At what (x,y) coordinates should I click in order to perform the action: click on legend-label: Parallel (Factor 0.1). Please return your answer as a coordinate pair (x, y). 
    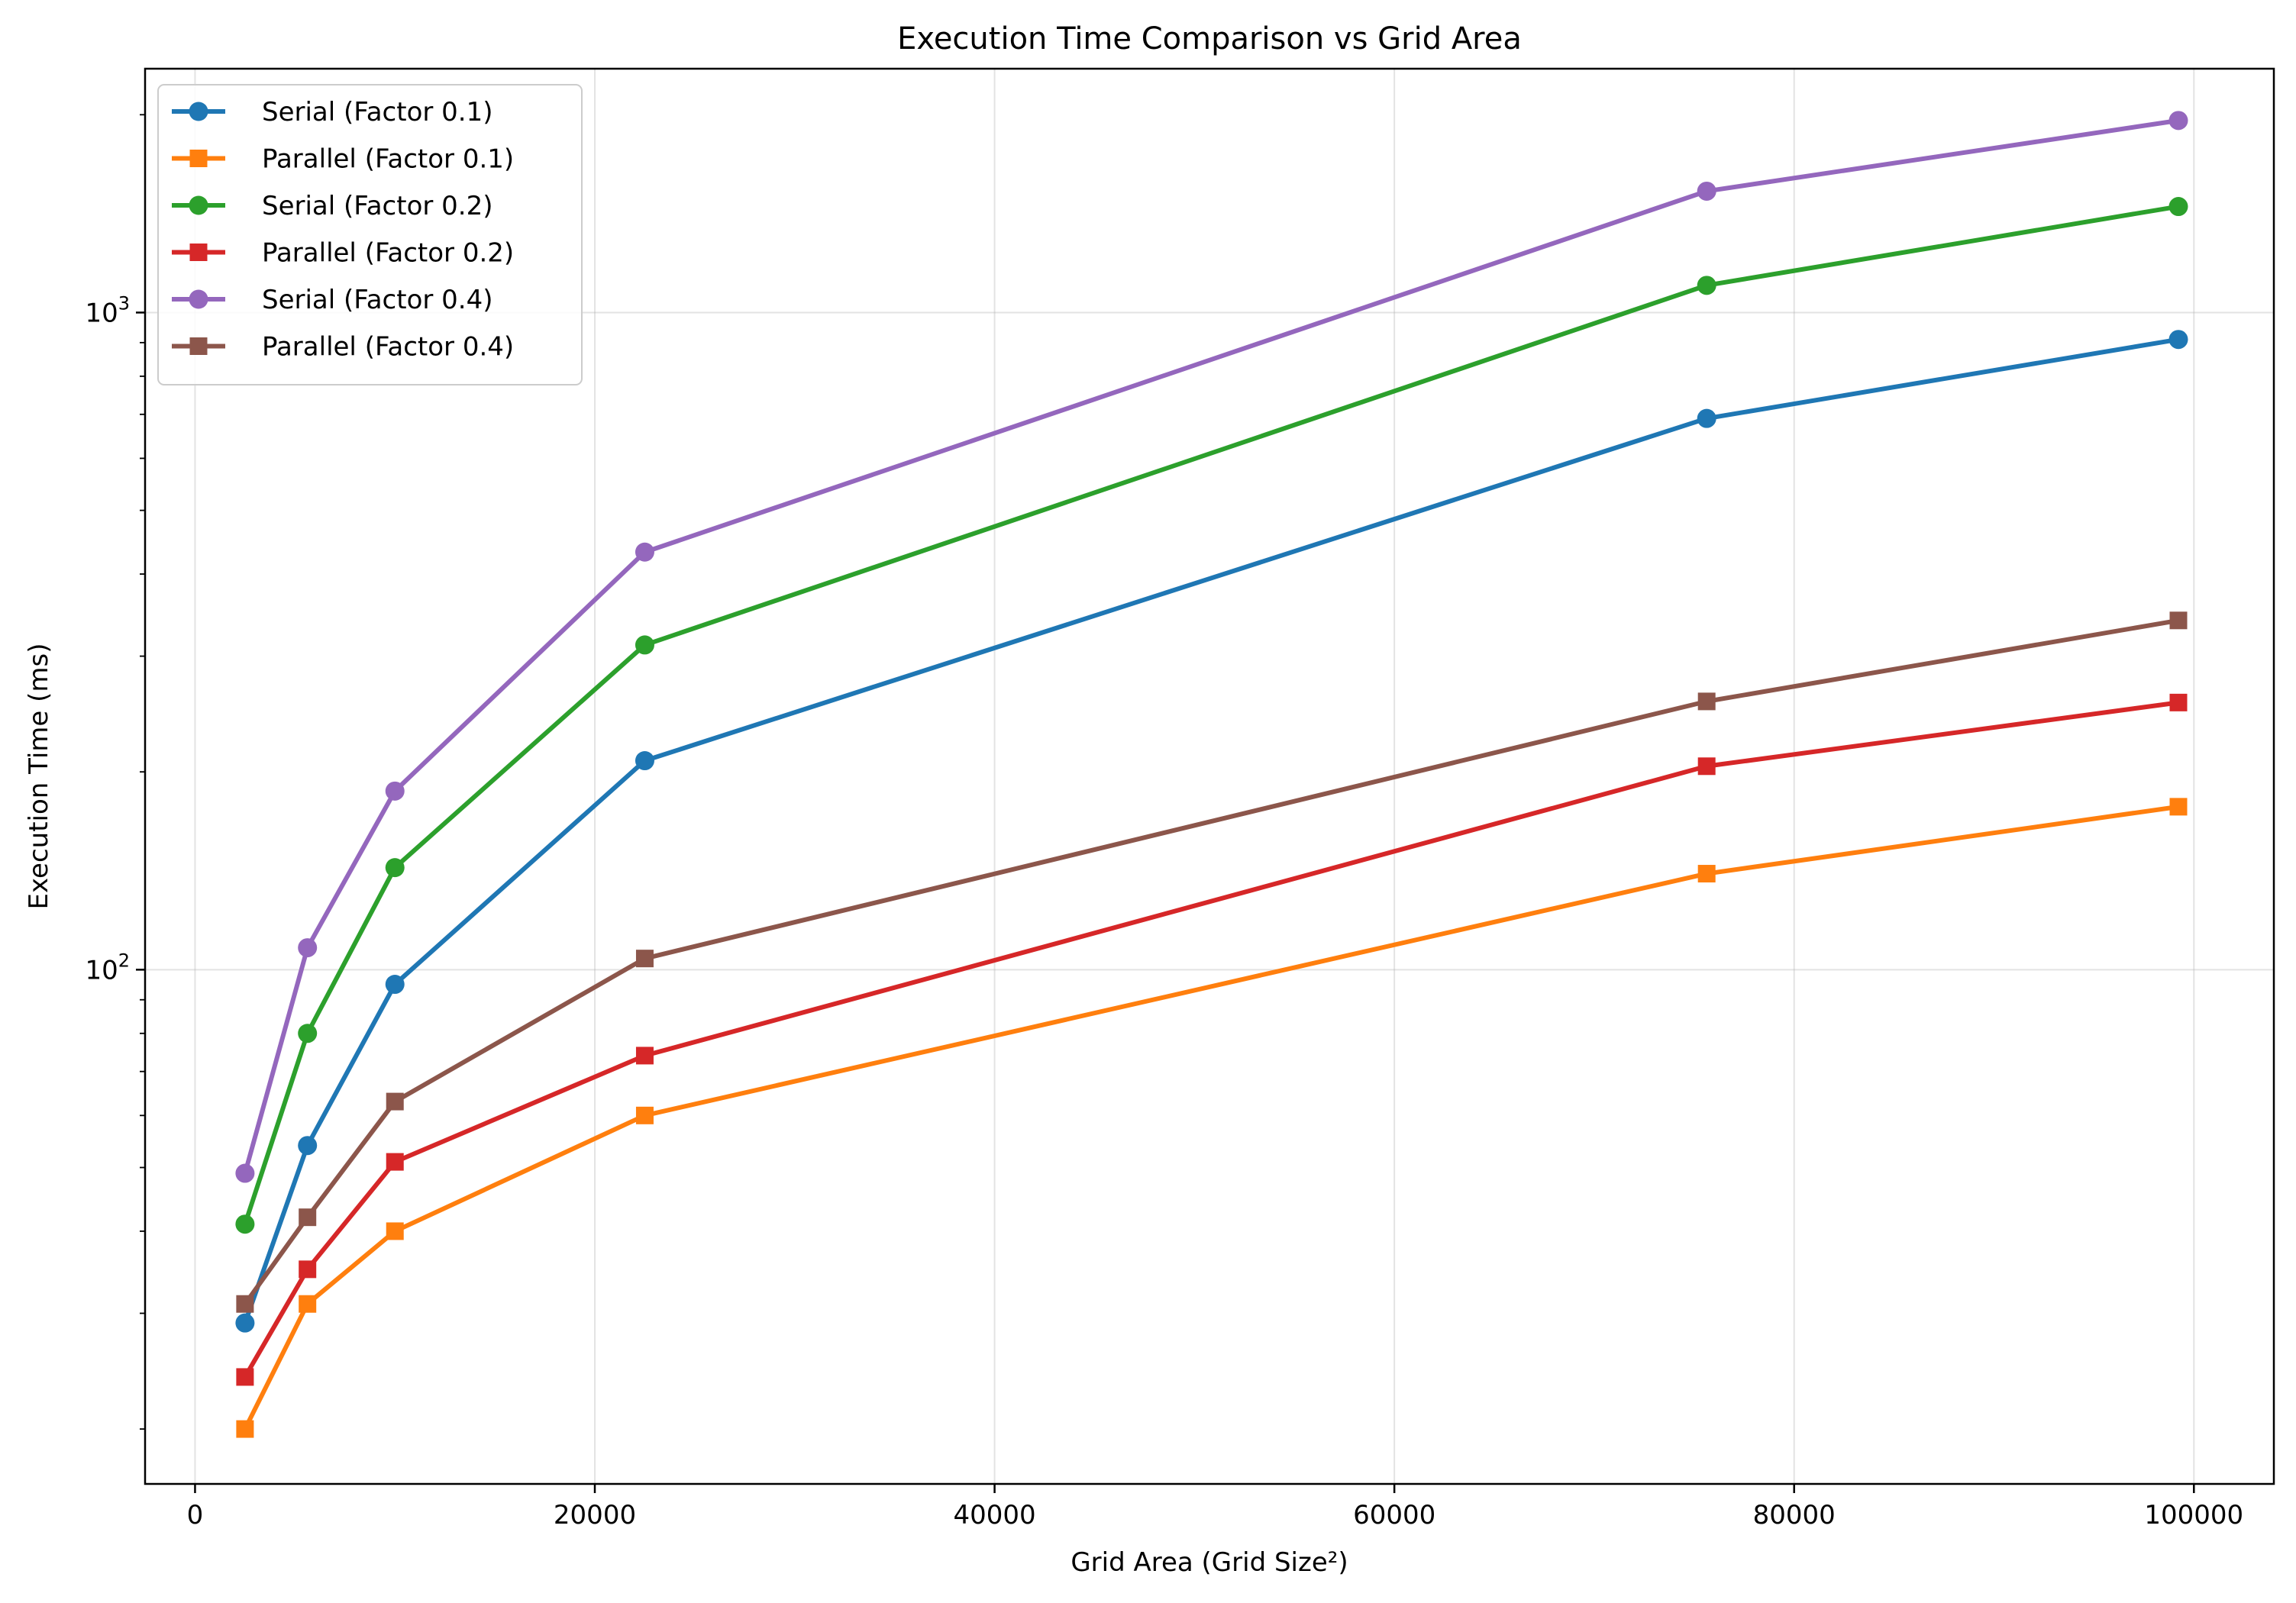
    Looking at the image, I should click on (388, 159).